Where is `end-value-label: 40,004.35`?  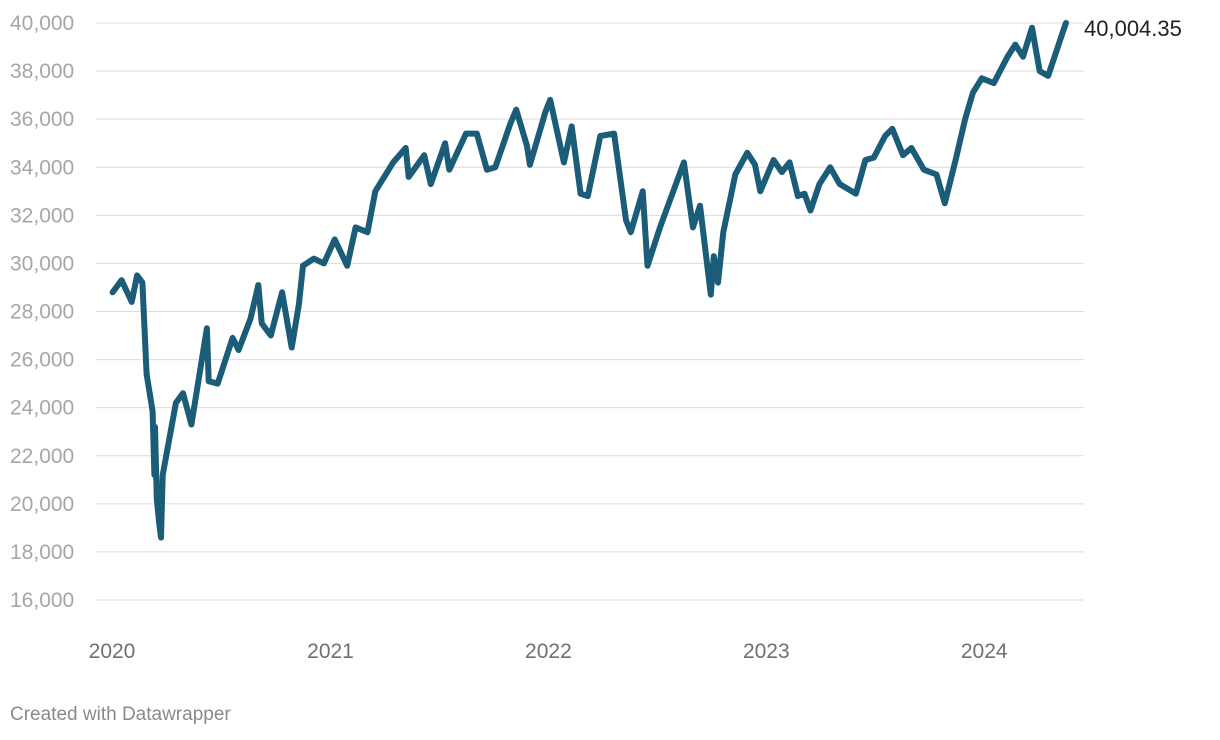 end-value-label: 40,004.35 is located at coordinates (1133, 28).